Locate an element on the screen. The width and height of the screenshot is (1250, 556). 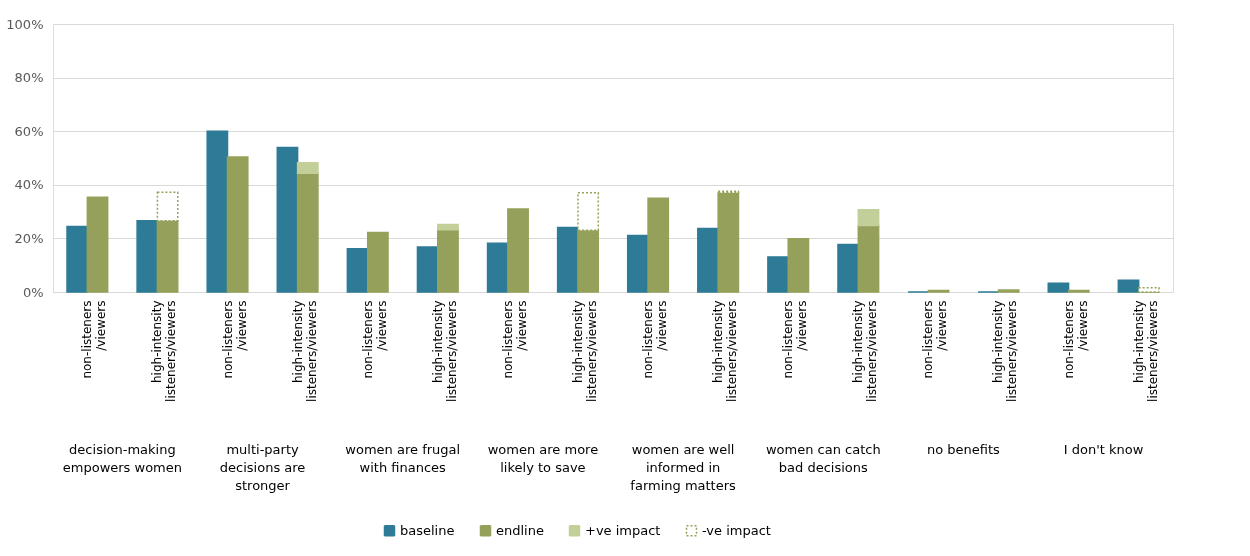
text: multi-party decisions are stronger is located at coordinates (262, 467).